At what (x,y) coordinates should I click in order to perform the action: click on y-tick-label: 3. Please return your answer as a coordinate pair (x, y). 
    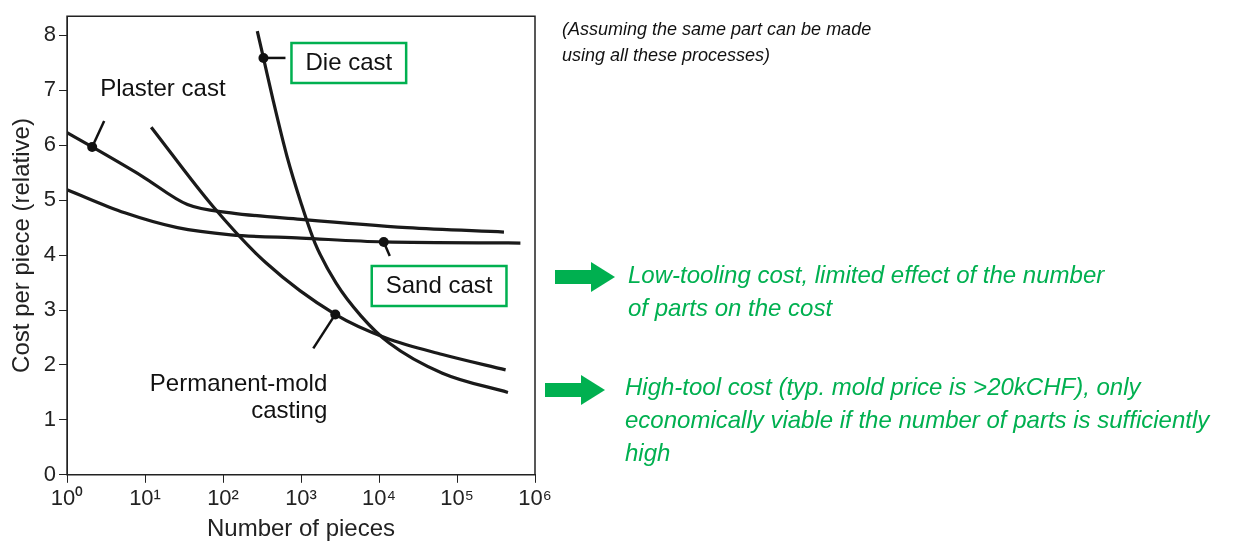
    Looking at the image, I should click on (50, 309).